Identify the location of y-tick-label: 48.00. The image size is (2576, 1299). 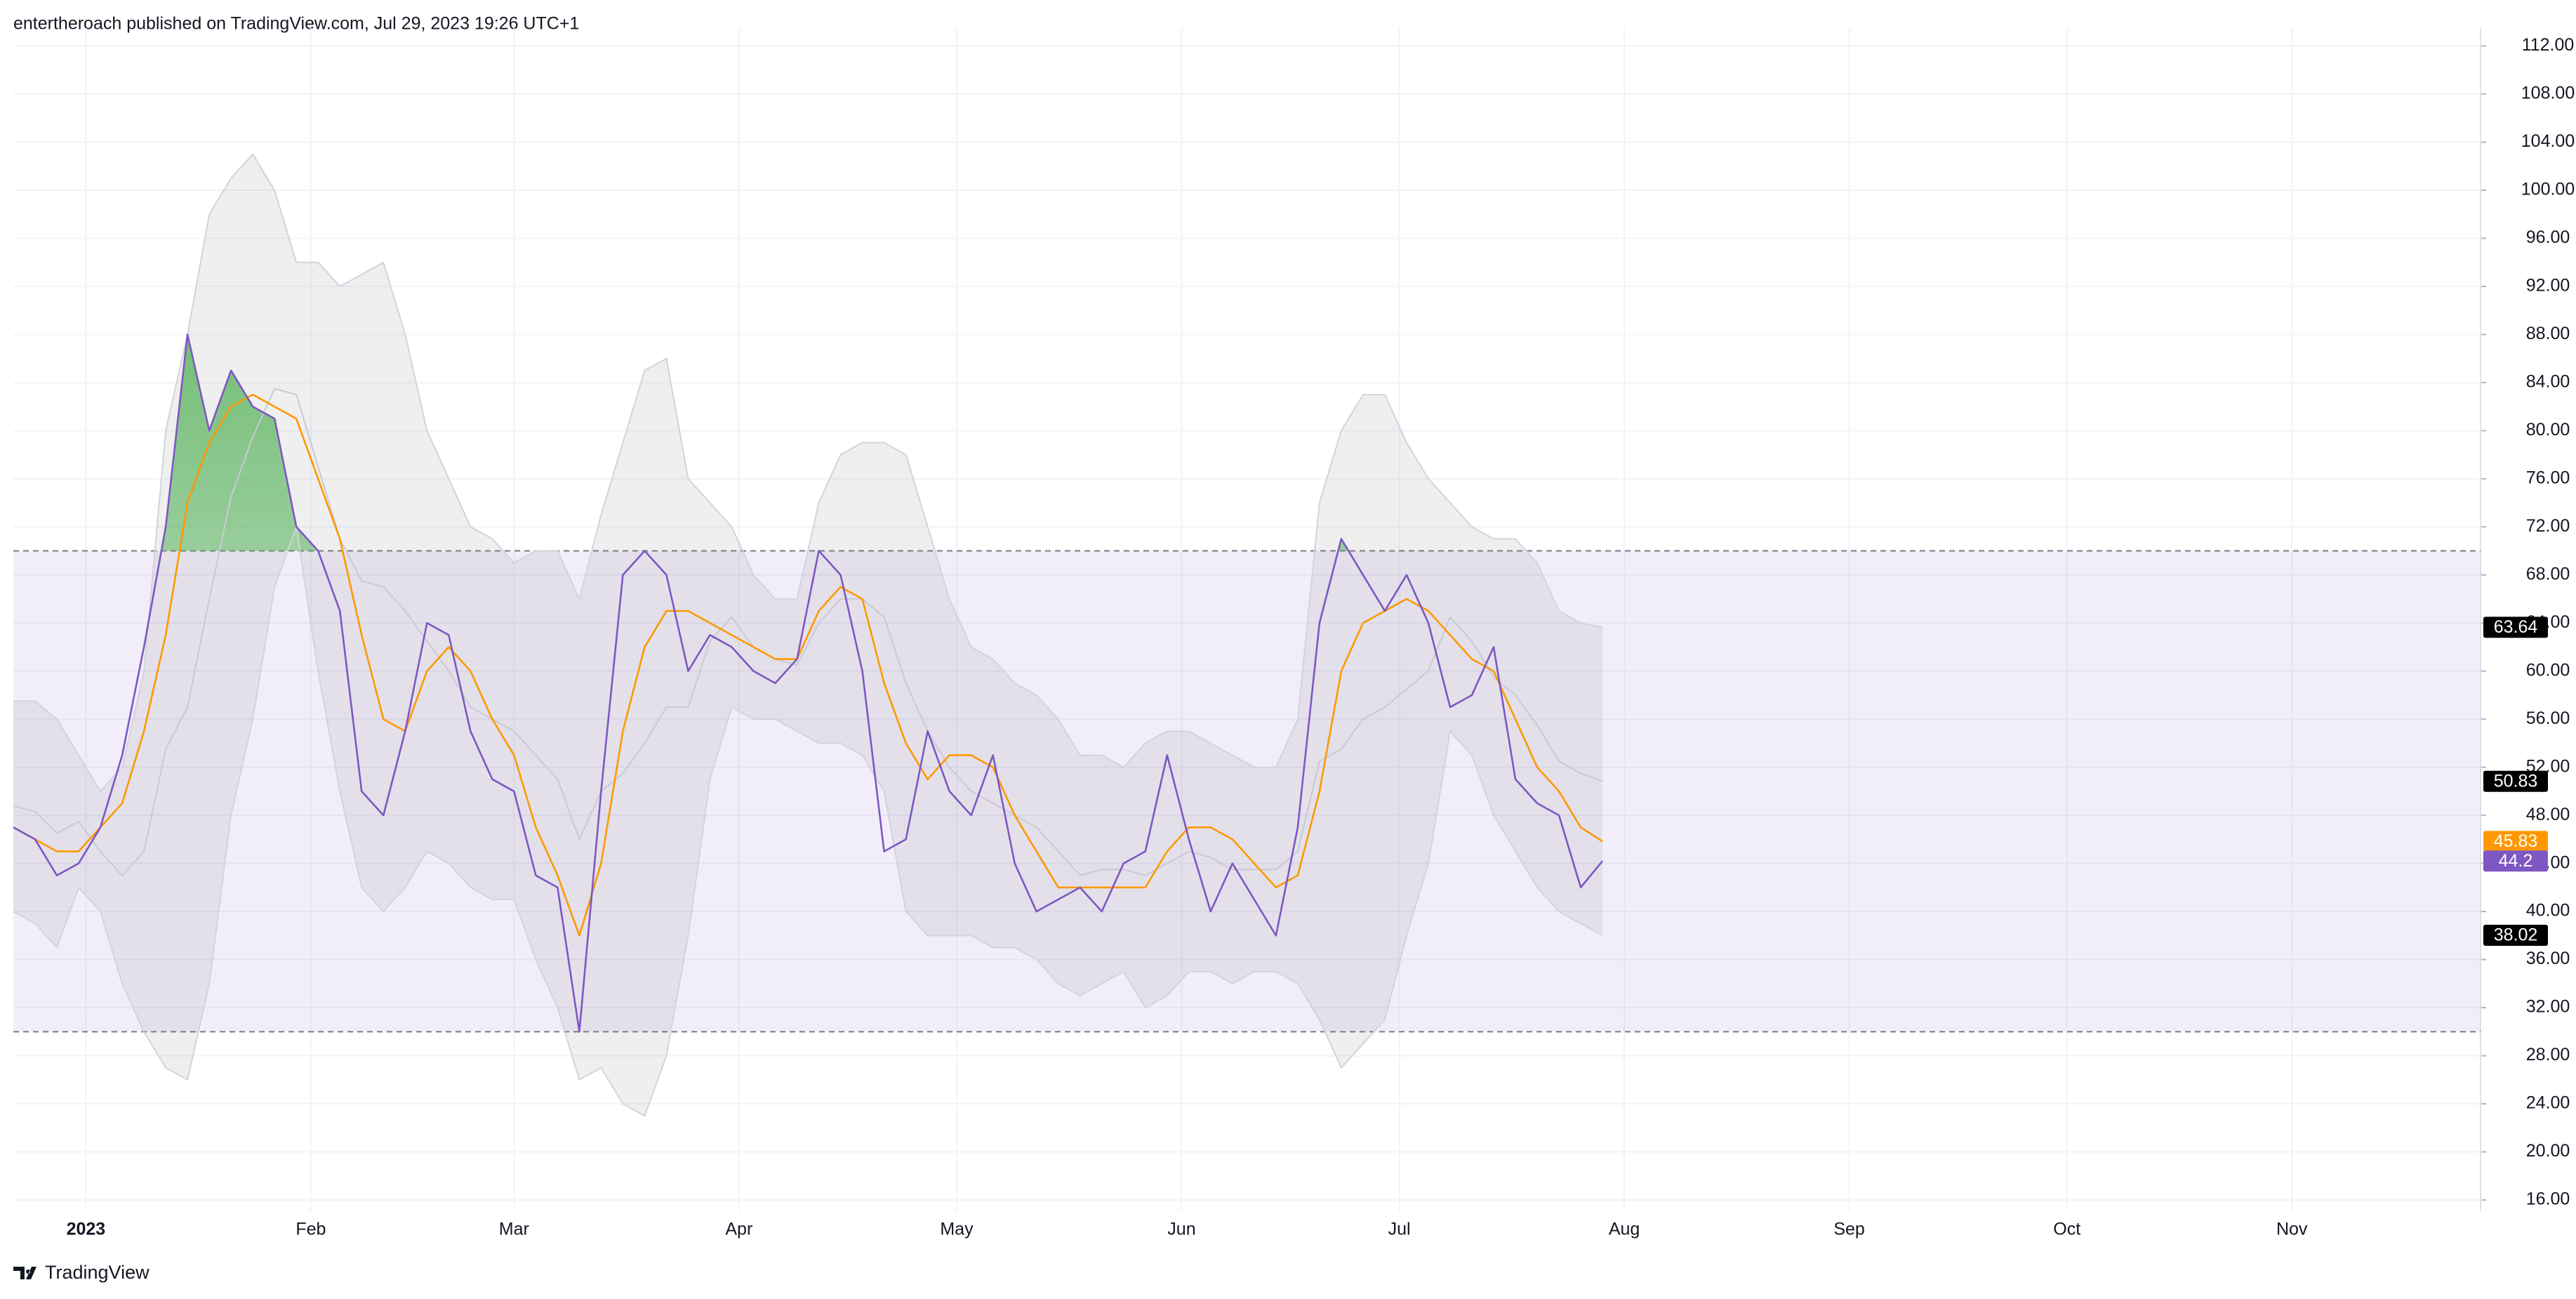
(2548, 815).